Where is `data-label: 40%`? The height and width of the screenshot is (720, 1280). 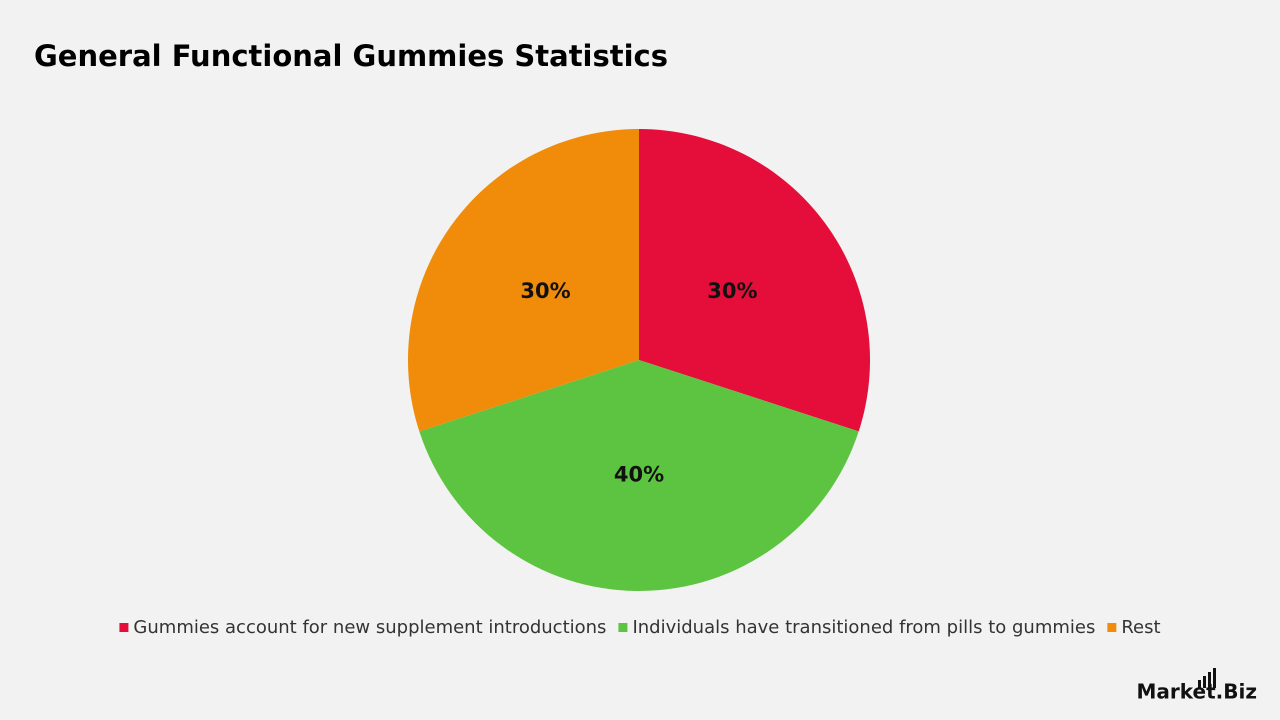
data-label: 40% is located at coordinates (639, 475).